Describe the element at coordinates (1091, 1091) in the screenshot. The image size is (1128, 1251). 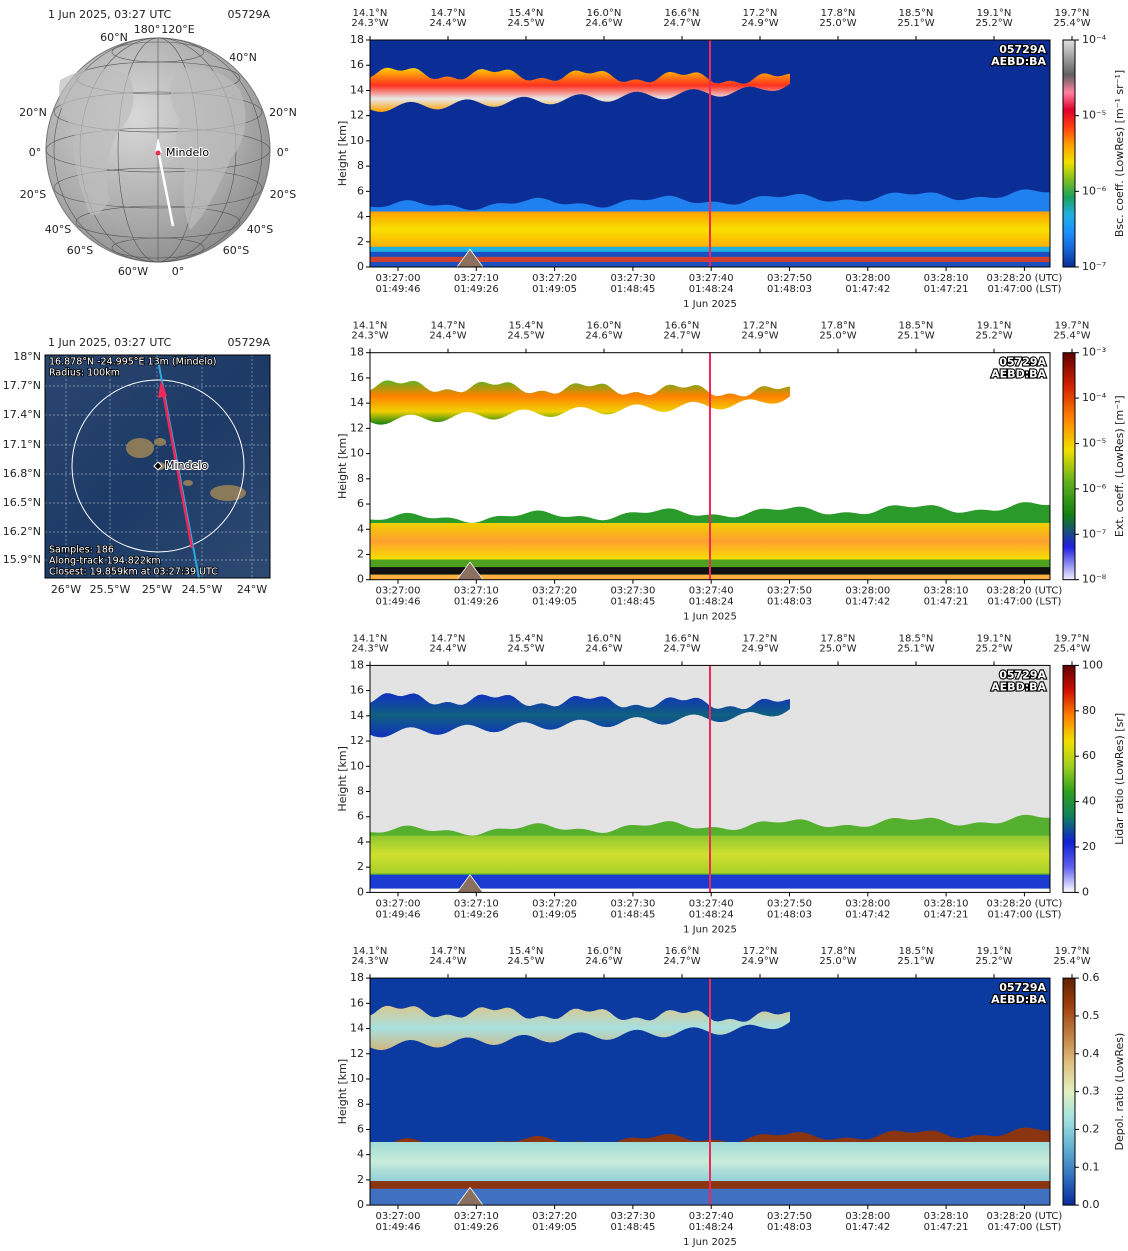
I see `colorbar-tick-label: 0.3` at that location.